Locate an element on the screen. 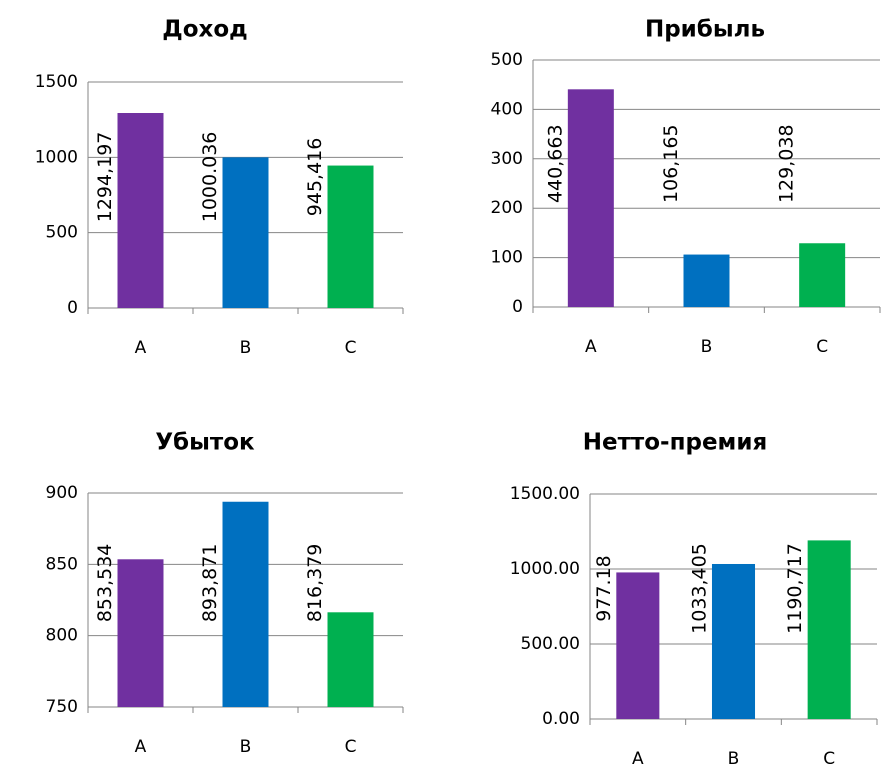  value-label: 129,038 is located at coordinates (787, 163).